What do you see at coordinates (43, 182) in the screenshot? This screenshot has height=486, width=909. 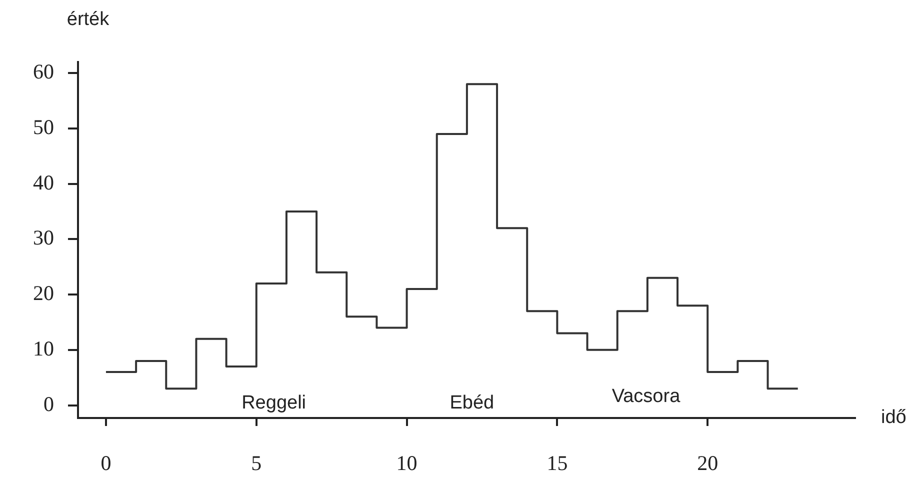 I see `y-tick-label: 40` at bounding box center [43, 182].